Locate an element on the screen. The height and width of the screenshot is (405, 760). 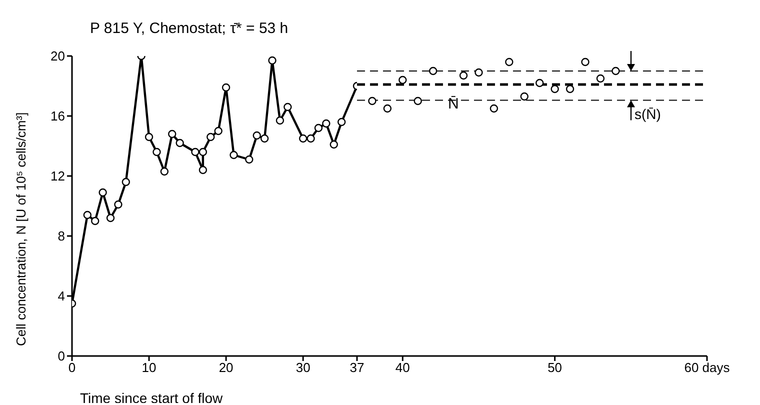
x-tick-label: 50 is located at coordinates (555, 368).